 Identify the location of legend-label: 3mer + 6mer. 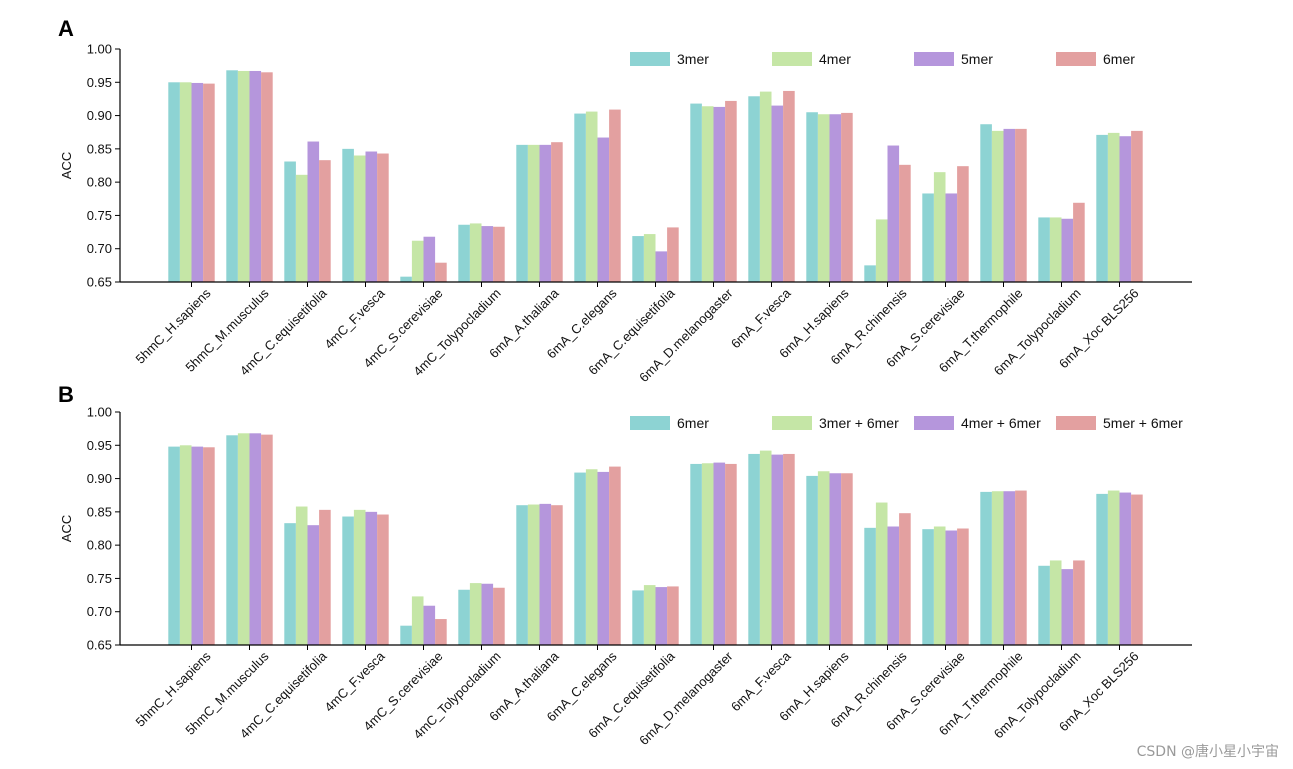
(859, 423).